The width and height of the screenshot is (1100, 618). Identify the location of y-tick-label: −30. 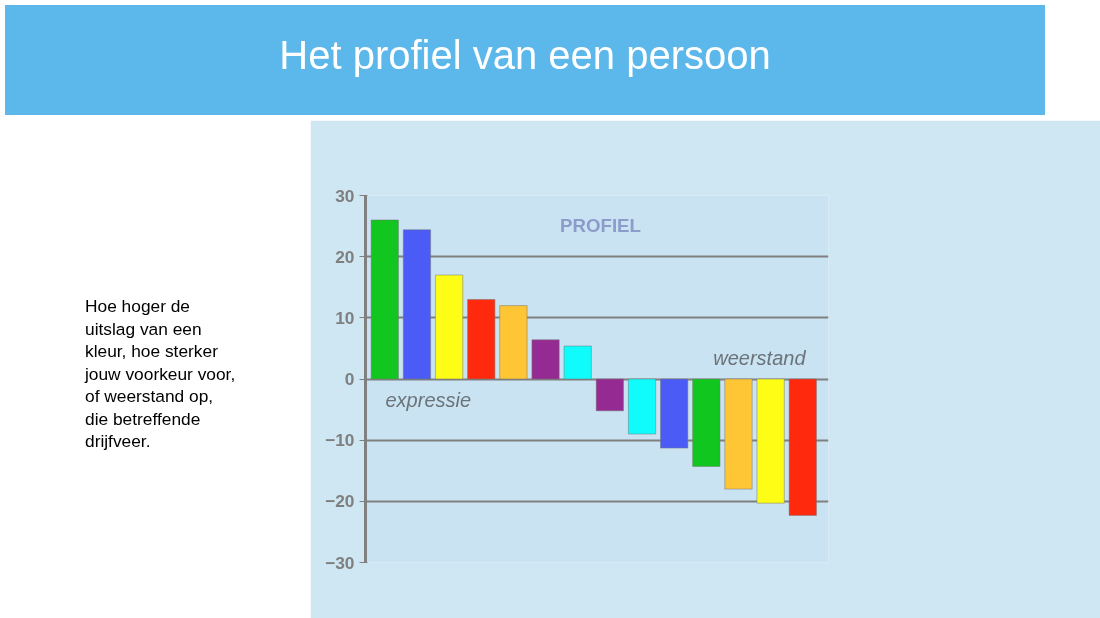
(340, 562).